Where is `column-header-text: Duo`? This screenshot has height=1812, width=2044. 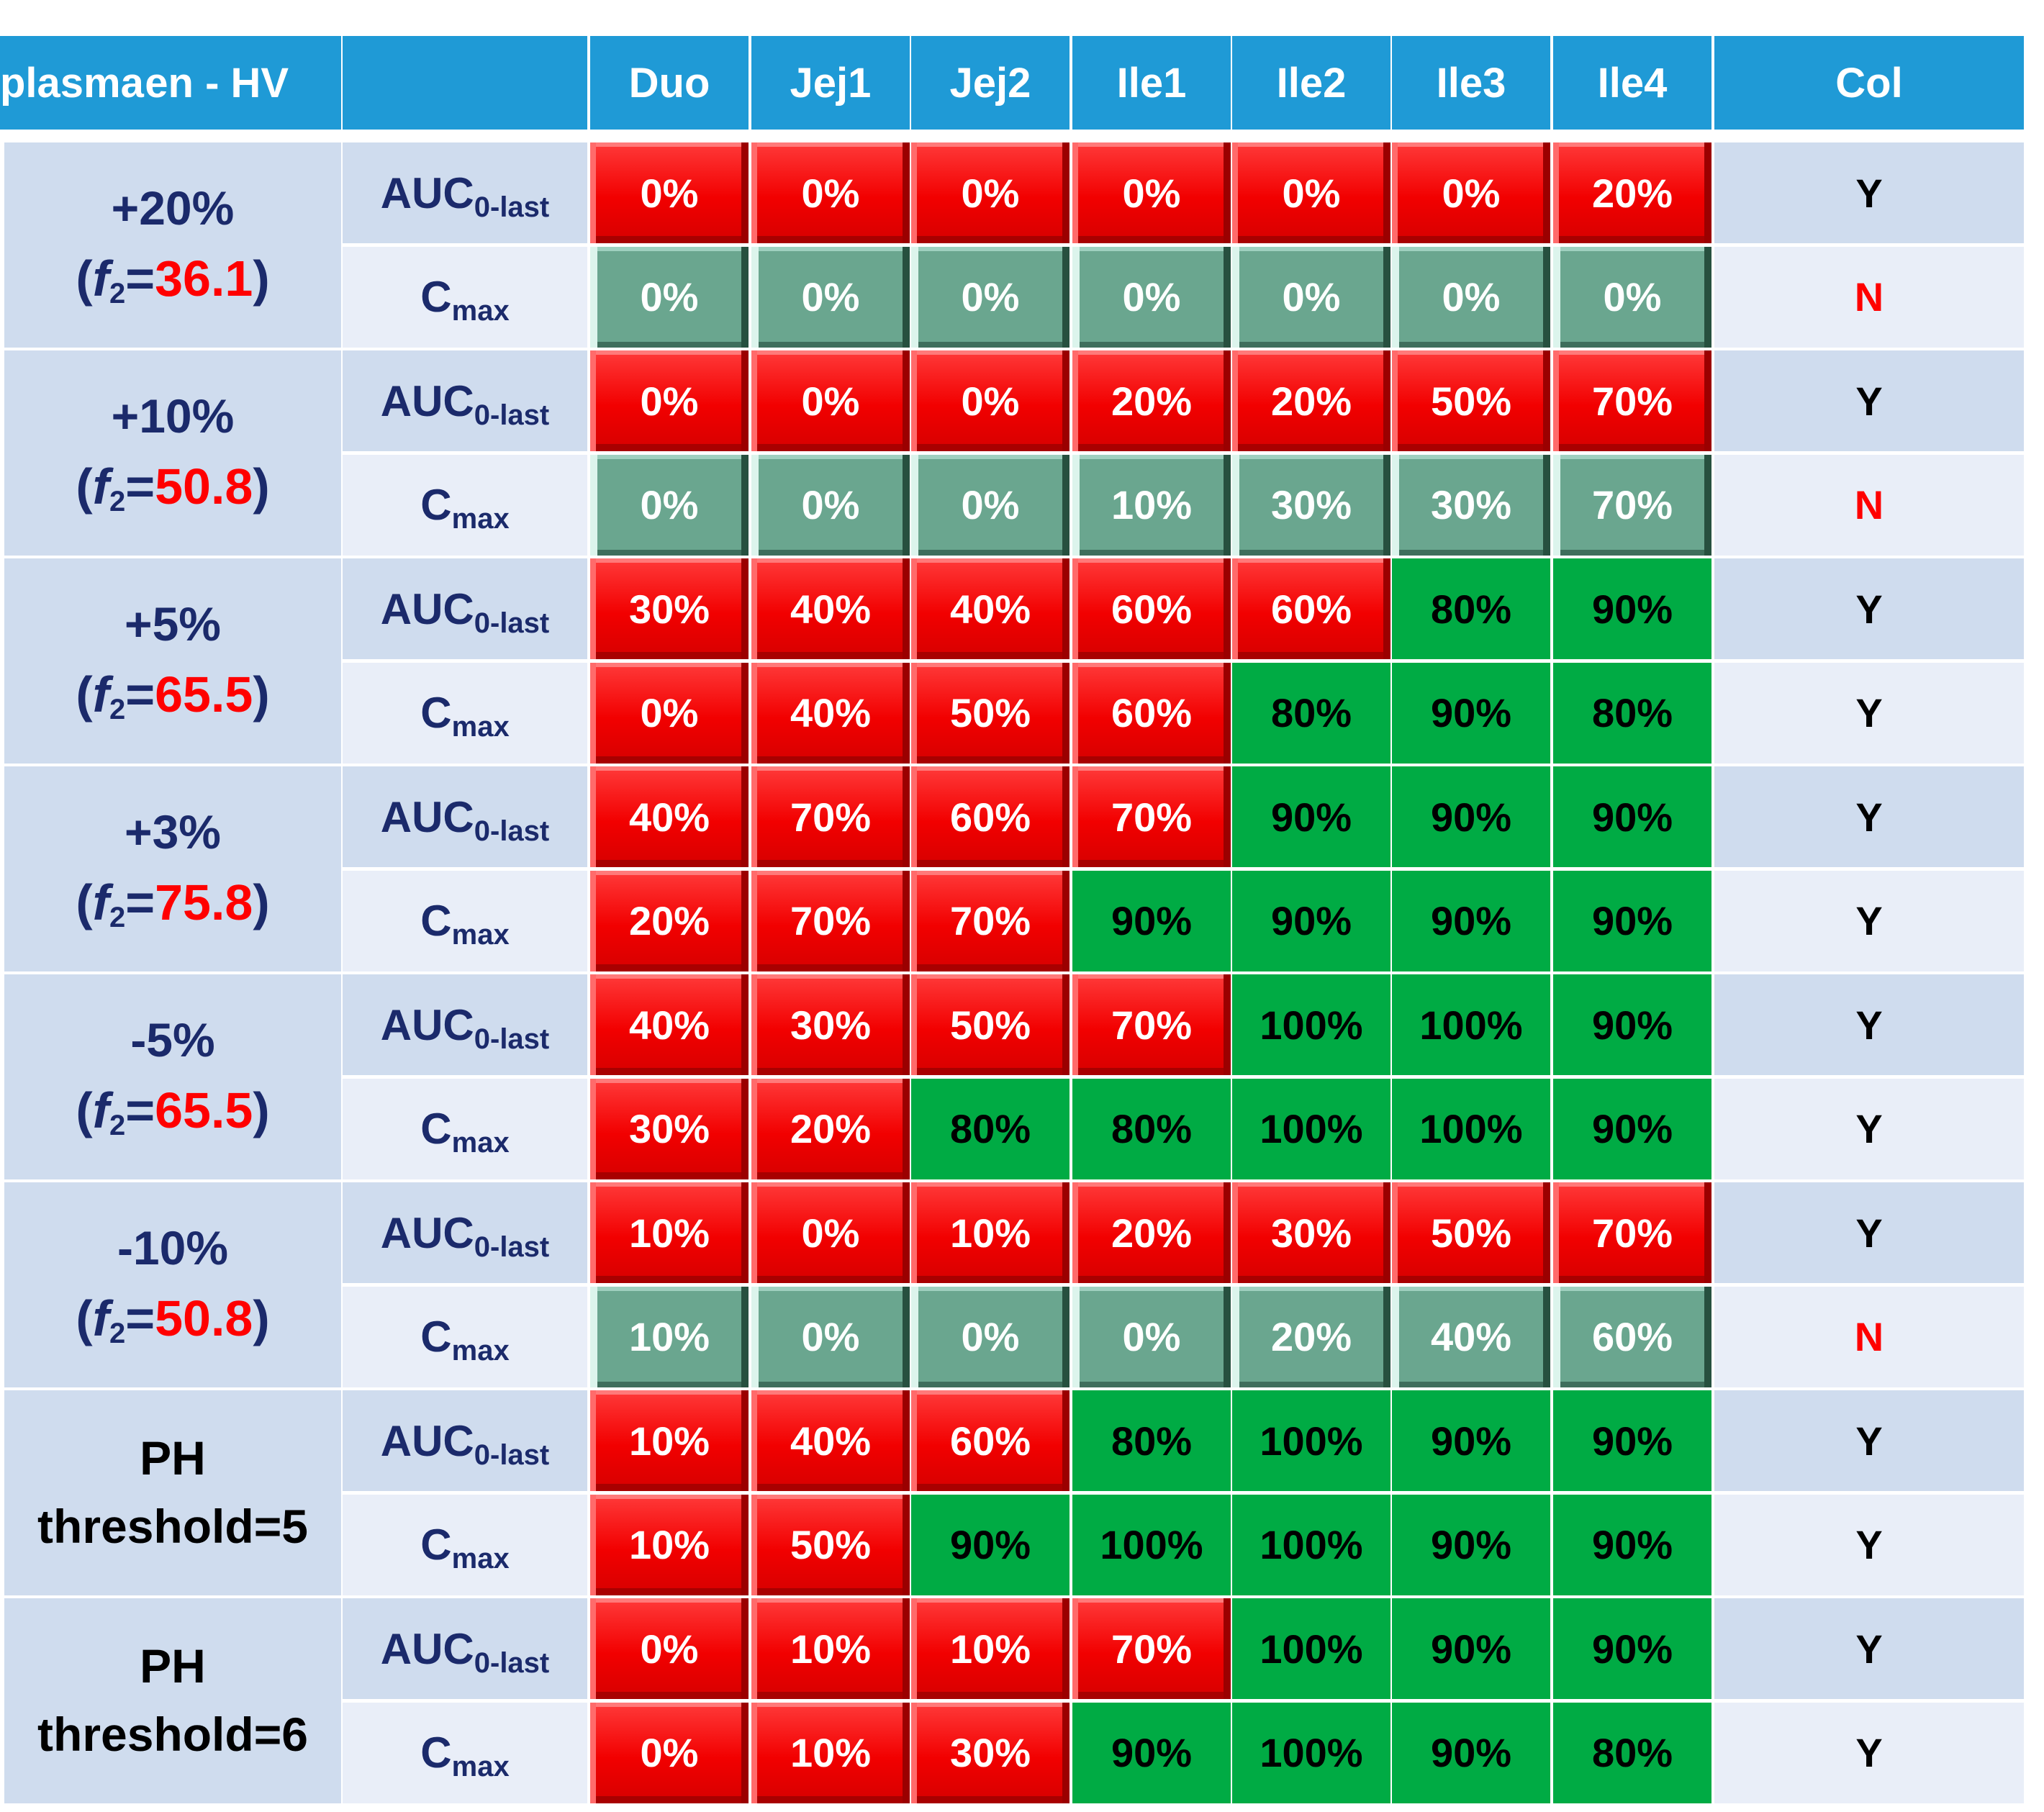 column-header-text: Duo is located at coordinates (669, 83).